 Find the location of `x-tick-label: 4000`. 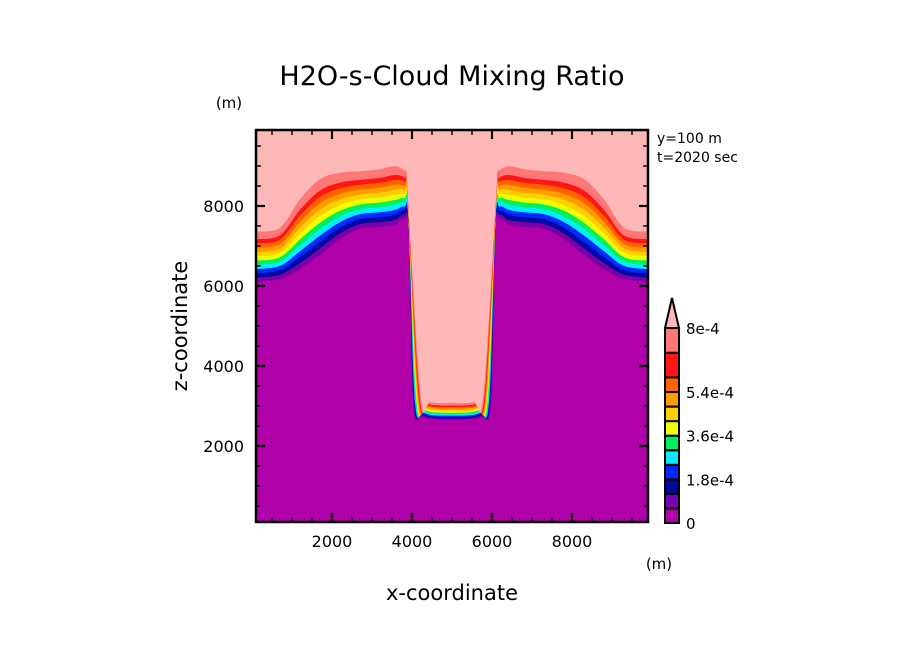

x-tick-label: 4000 is located at coordinates (412, 541).